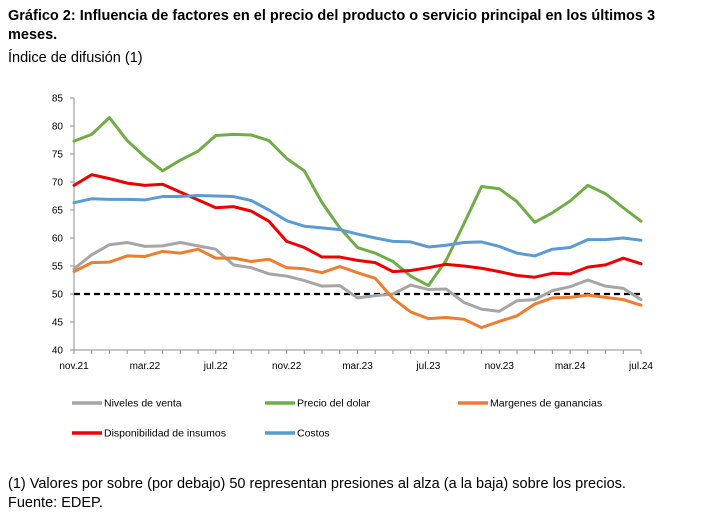 The image size is (703, 524). What do you see at coordinates (58, 127) in the screenshot?
I see `y-tick-label: 80` at bounding box center [58, 127].